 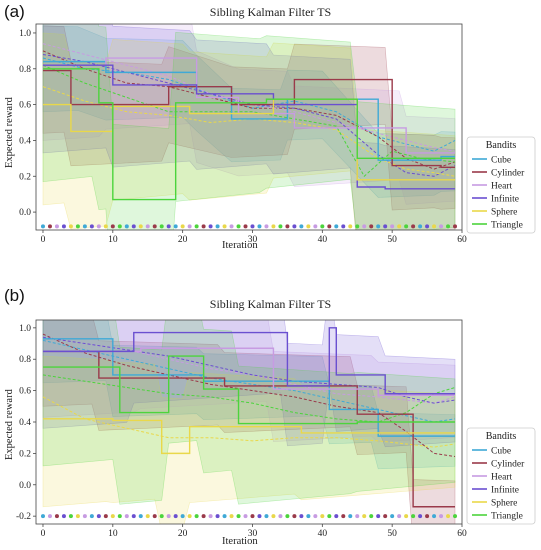 I want to click on panel-a-letter: (a), so click(x=14, y=11).